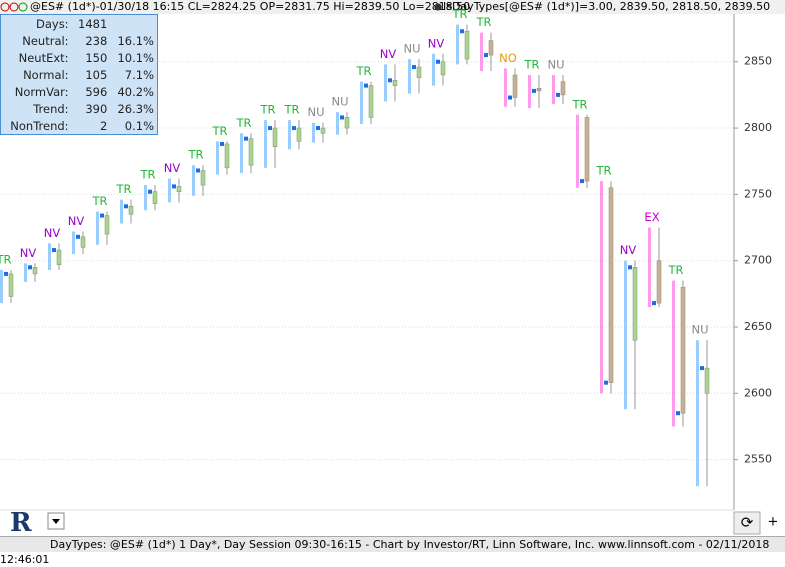 This screenshot has height=567, width=785. Describe the element at coordinates (79, 91) in the screenshot. I see `stats-row: NormVar: 596 40.2%` at that location.